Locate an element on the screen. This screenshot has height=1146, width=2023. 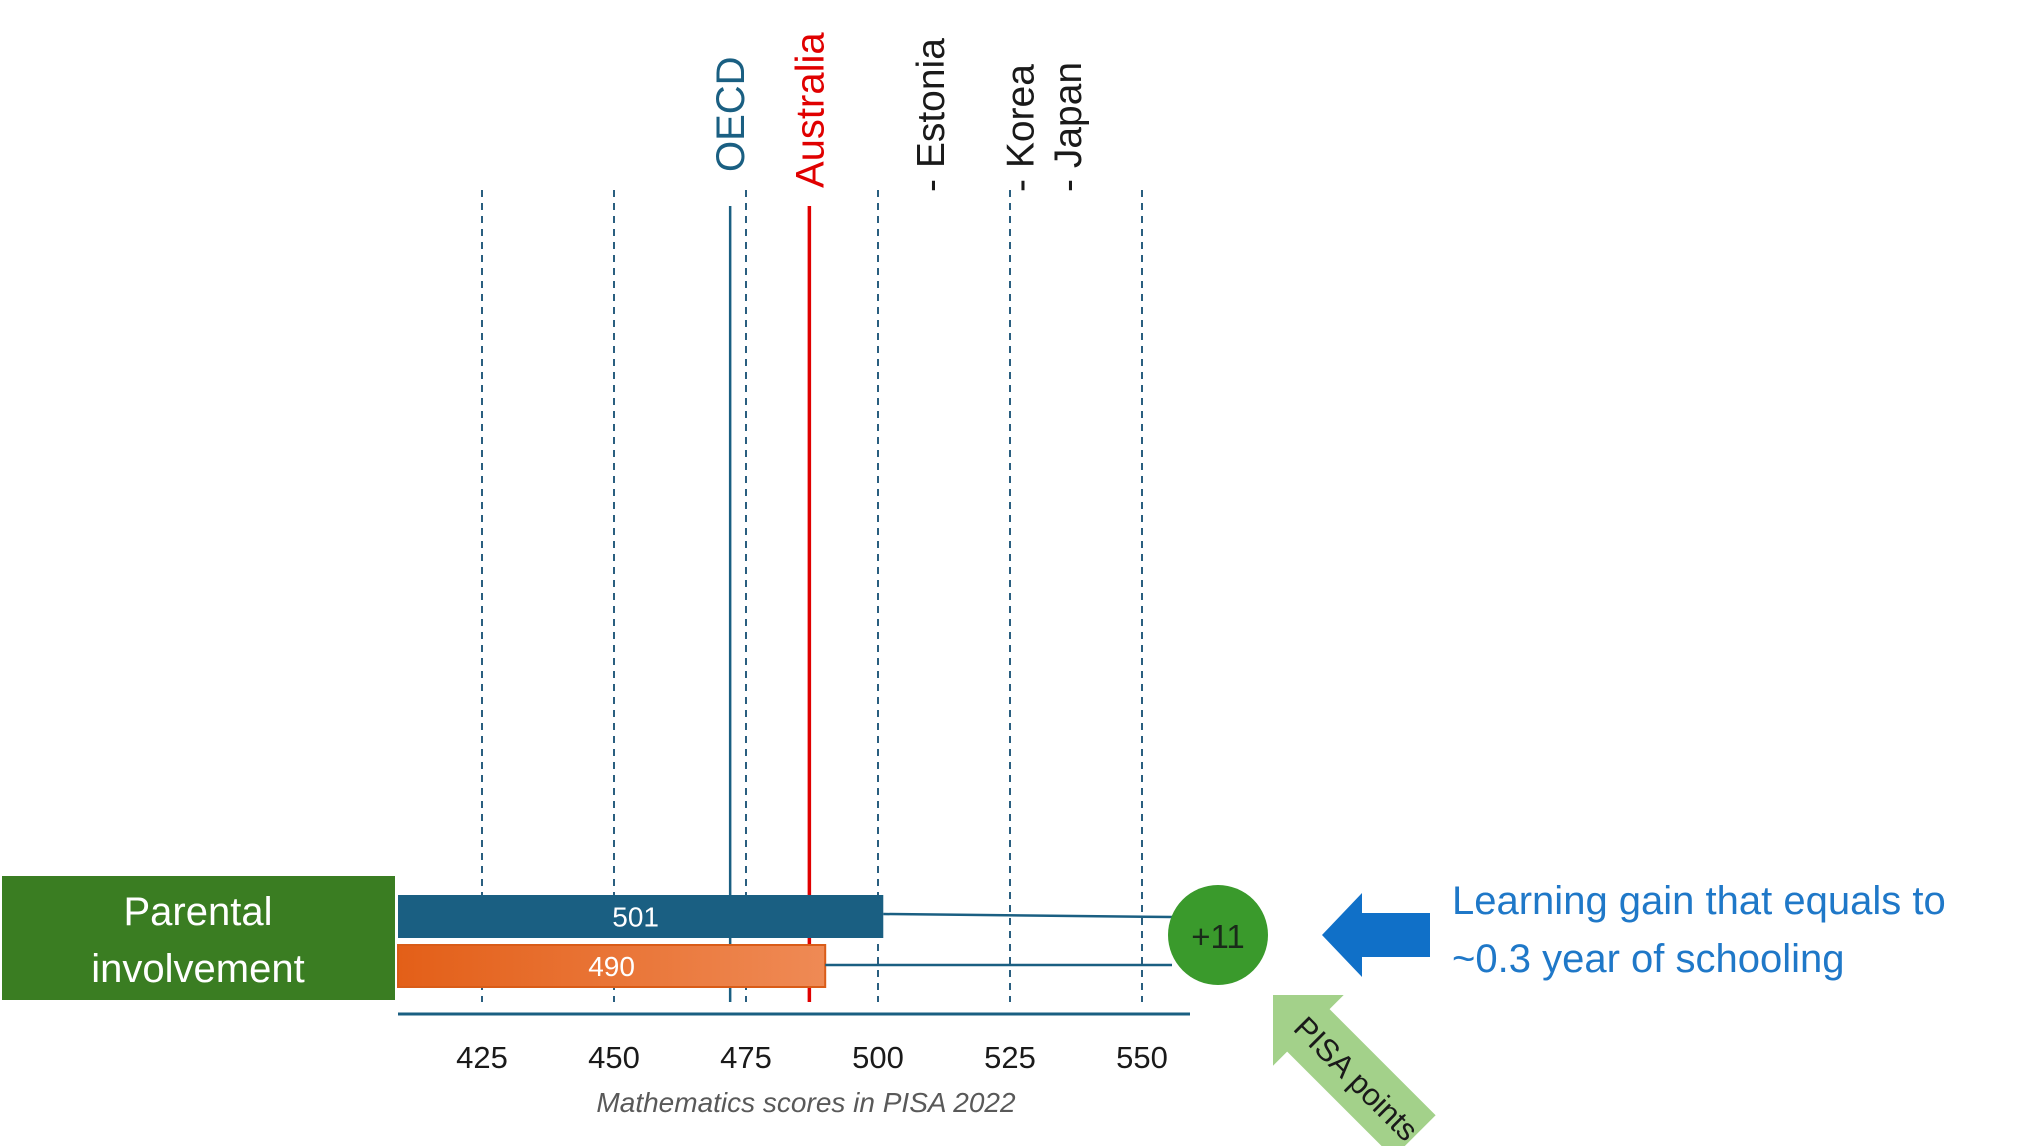
bar-value-label: 501 is located at coordinates (635, 917).